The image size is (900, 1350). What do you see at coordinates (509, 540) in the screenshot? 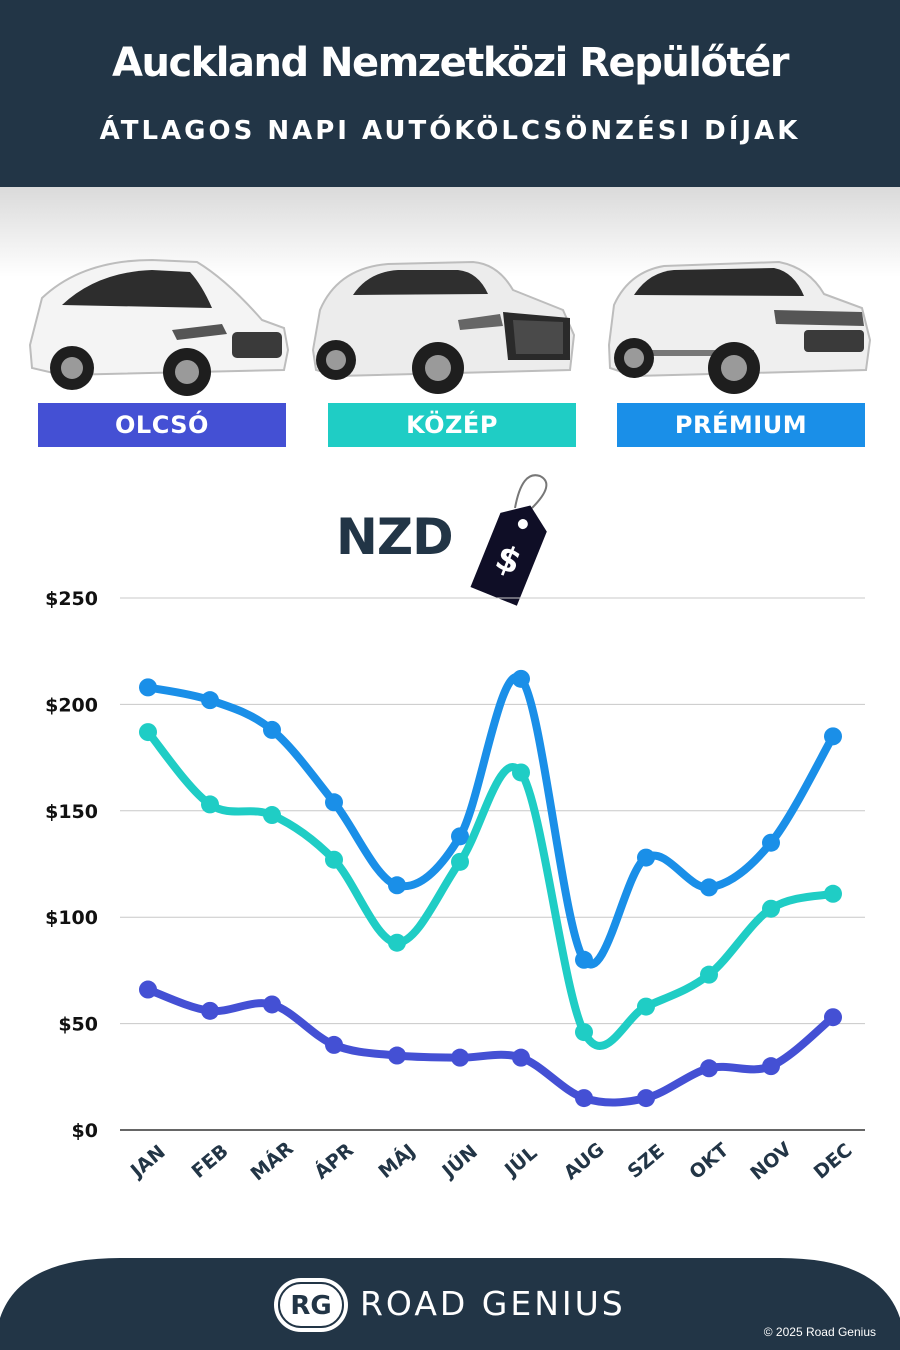
I see `price-tag-icon: $` at bounding box center [509, 540].